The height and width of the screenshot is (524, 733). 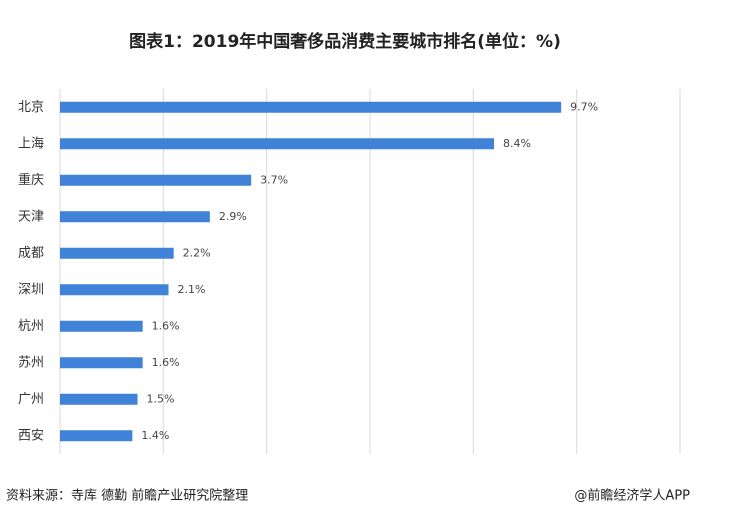 What do you see at coordinates (345, 41) in the screenshot?
I see `chart-title: 图表1：2019年中国奢侈品消费主要城市排名(单位：%)` at bounding box center [345, 41].